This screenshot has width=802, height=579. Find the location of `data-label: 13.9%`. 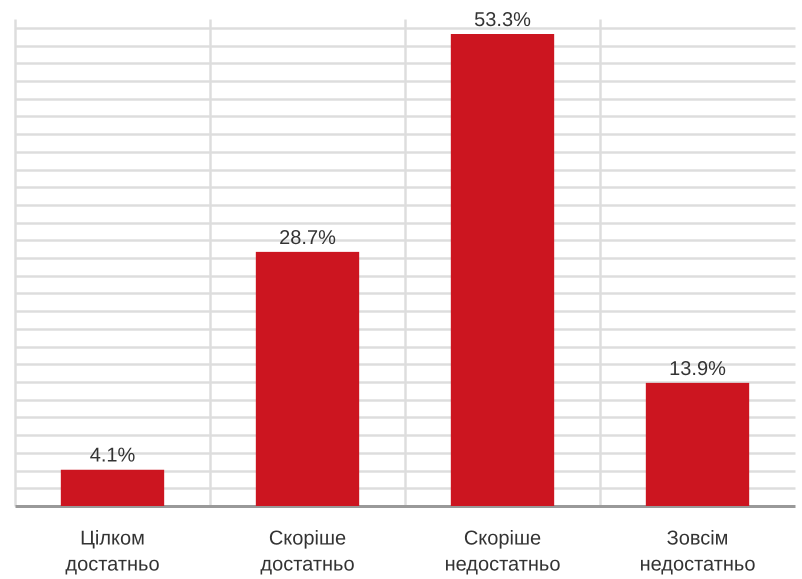

data-label: 13.9% is located at coordinates (697, 369).